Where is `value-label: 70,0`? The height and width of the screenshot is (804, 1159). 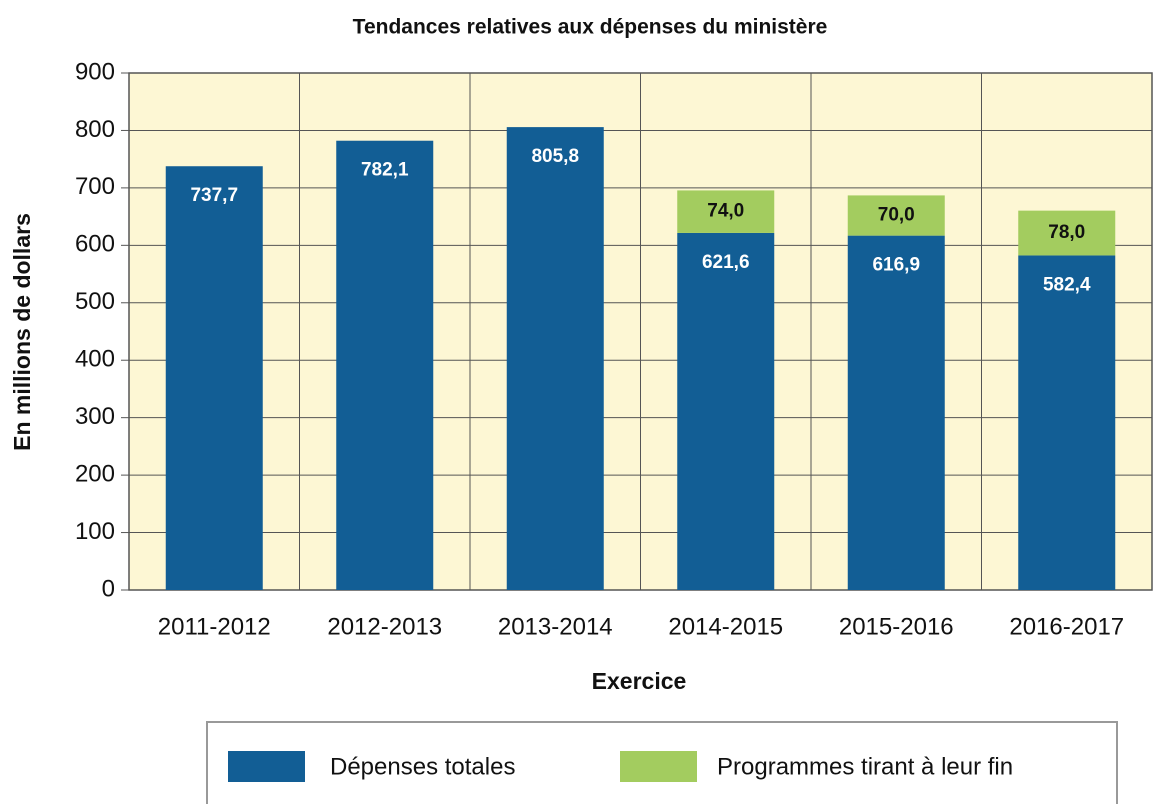 value-label: 70,0 is located at coordinates (896, 215).